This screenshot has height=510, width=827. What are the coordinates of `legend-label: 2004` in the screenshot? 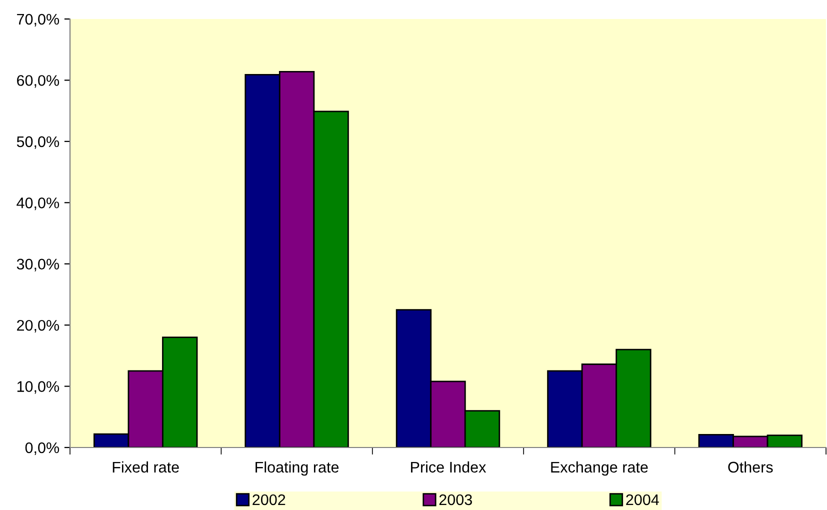 It's located at (642, 500).